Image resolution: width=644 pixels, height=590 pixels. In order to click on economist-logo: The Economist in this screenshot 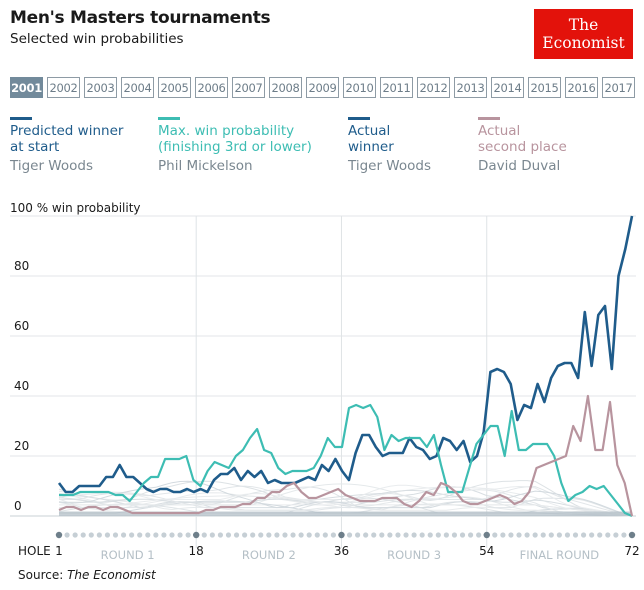, I will do `click(583, 34)`.